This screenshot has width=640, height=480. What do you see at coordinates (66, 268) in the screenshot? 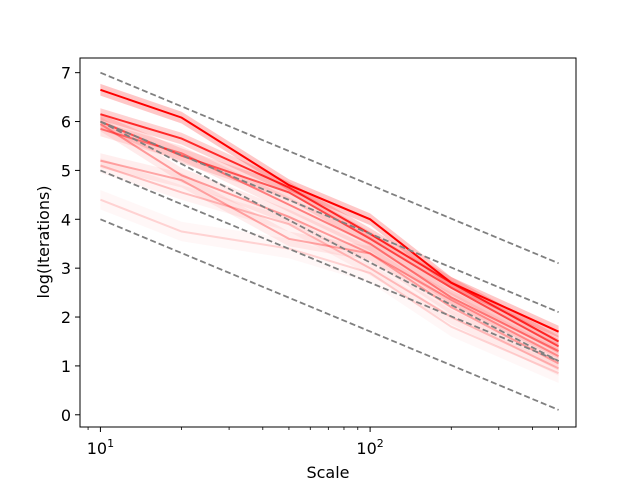
I see `y-tick-label: 3` at bounding box center [66, 268].